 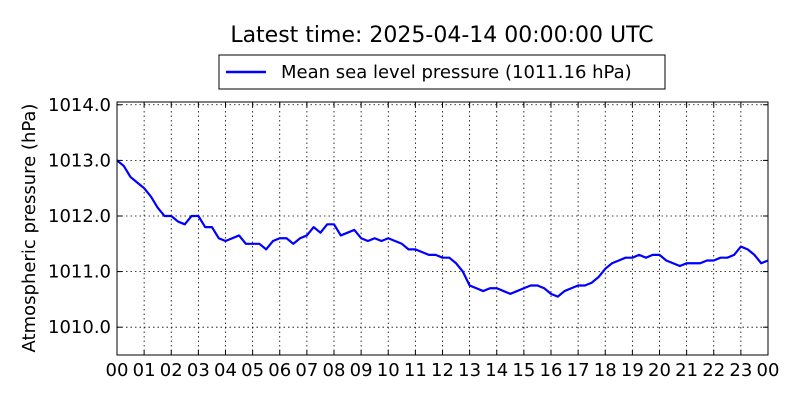 I want to click on x-tick-label: 18, so click(x=605, y=370).